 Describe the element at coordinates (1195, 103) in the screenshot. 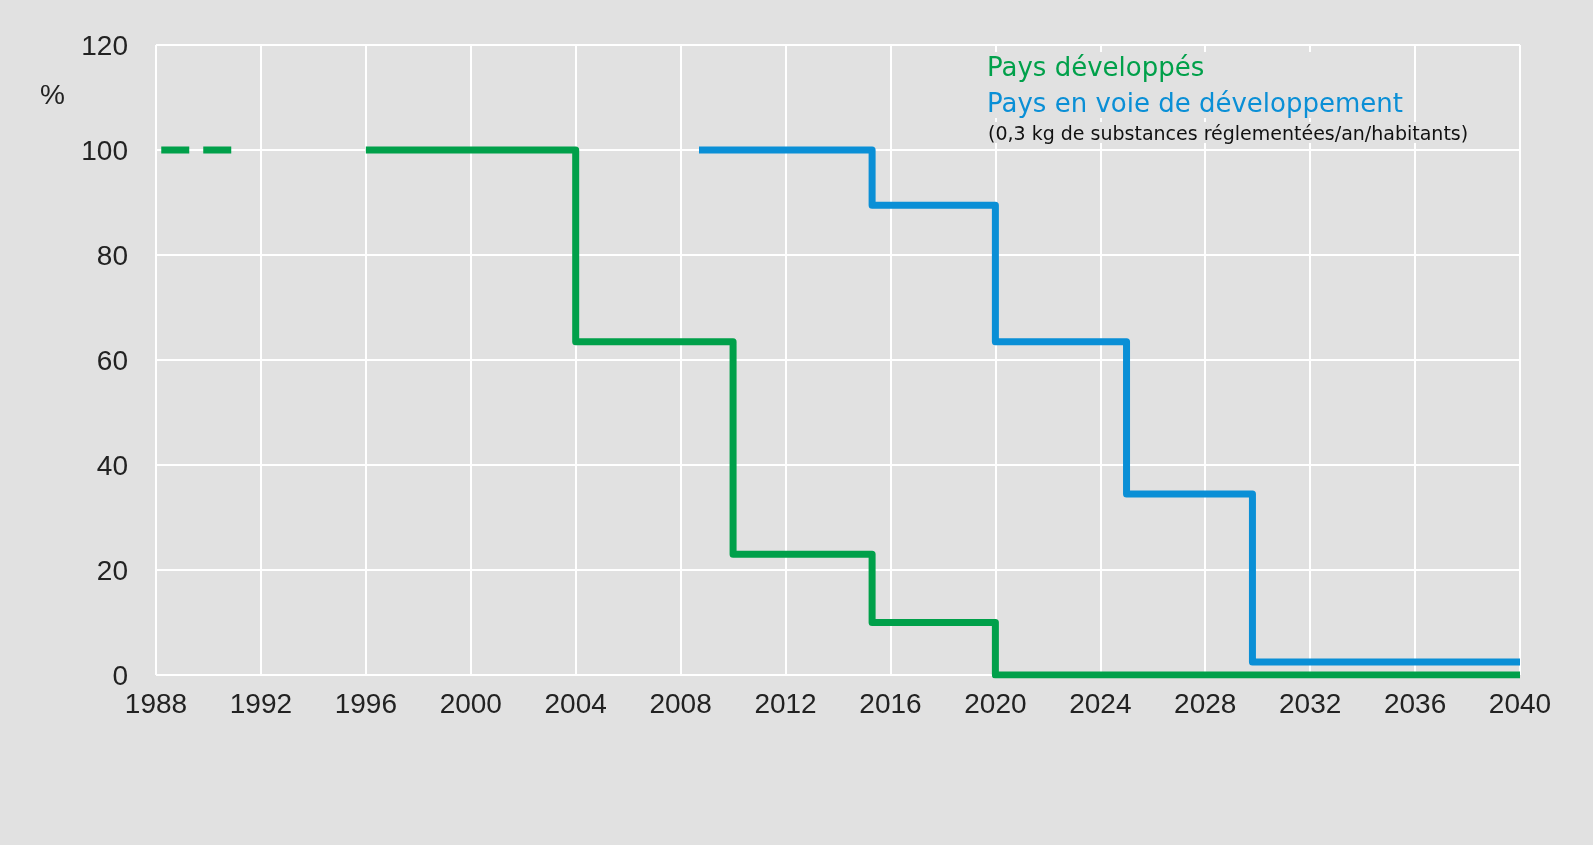

I see `text: Pays en voie de développement` at that location.